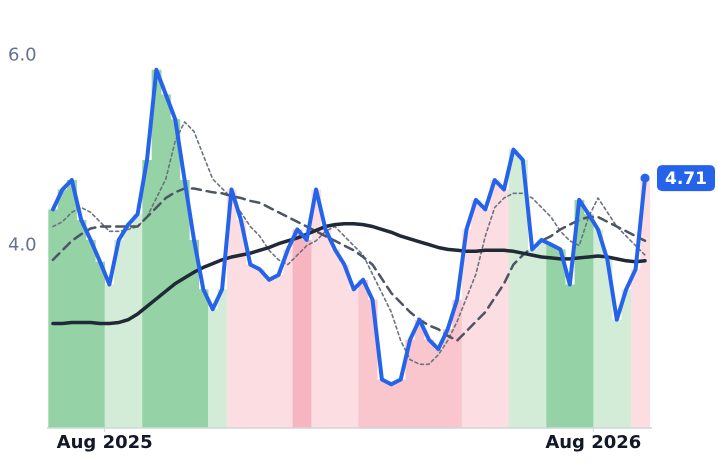  I want to click on y-tick-label: 4.0, so click(22, 245).